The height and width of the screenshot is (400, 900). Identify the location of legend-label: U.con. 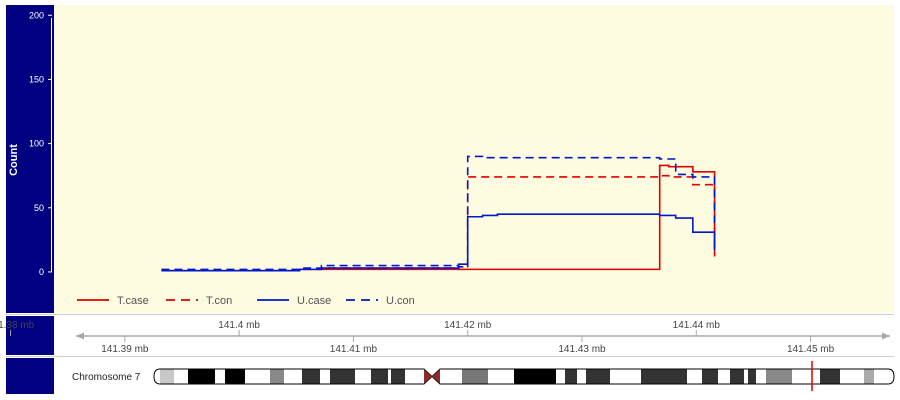
(400, 301).